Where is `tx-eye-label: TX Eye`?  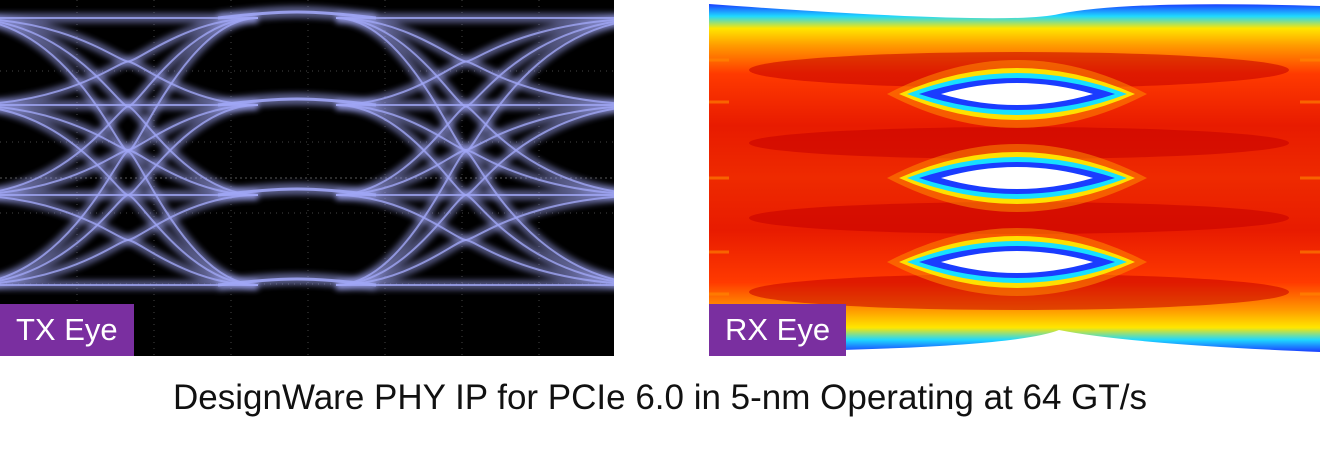
tx-eye-label: TX Eye is located at coordinates (67, 330).